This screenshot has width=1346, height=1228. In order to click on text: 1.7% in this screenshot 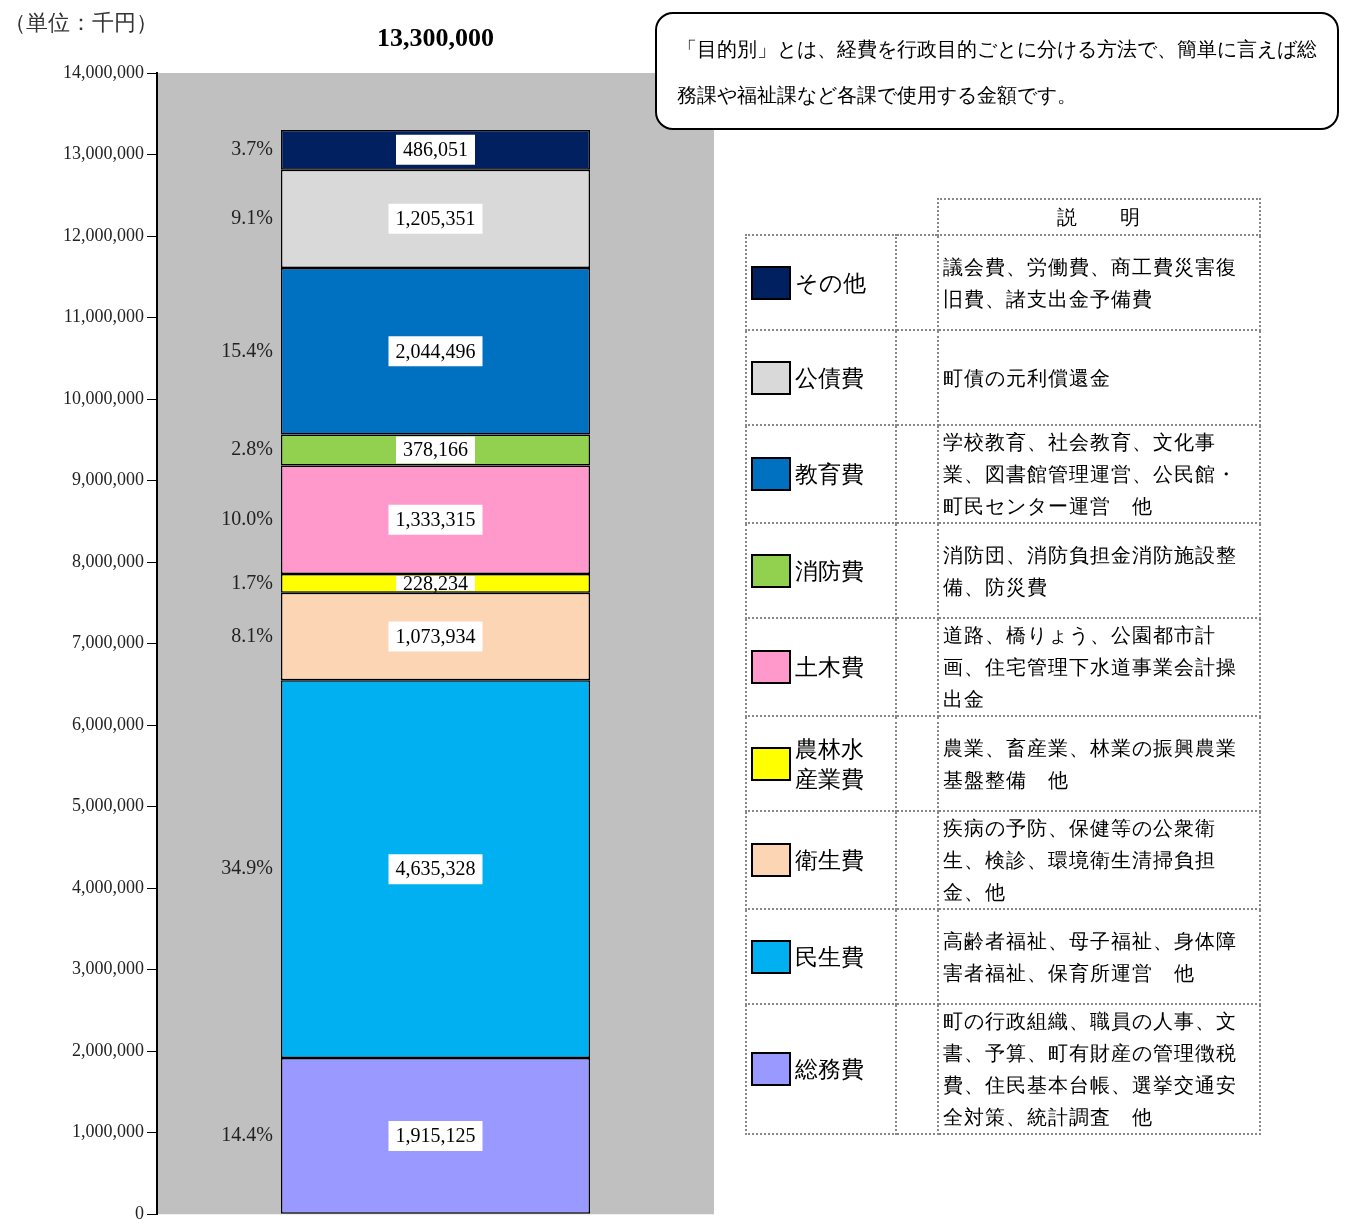, I will do `click(252, 581)`.